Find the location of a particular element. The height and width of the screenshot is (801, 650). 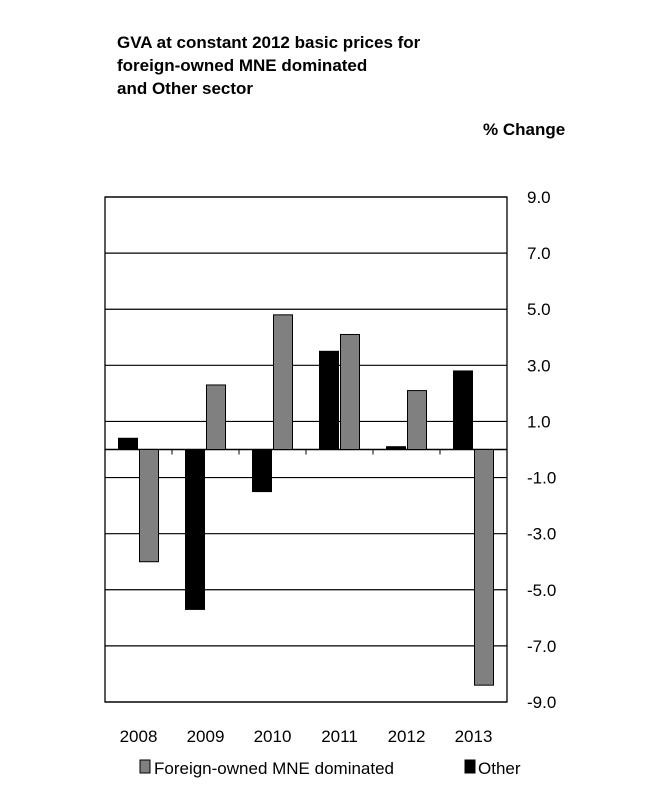

bar-other-2009 is located at coordinates (195, 529).